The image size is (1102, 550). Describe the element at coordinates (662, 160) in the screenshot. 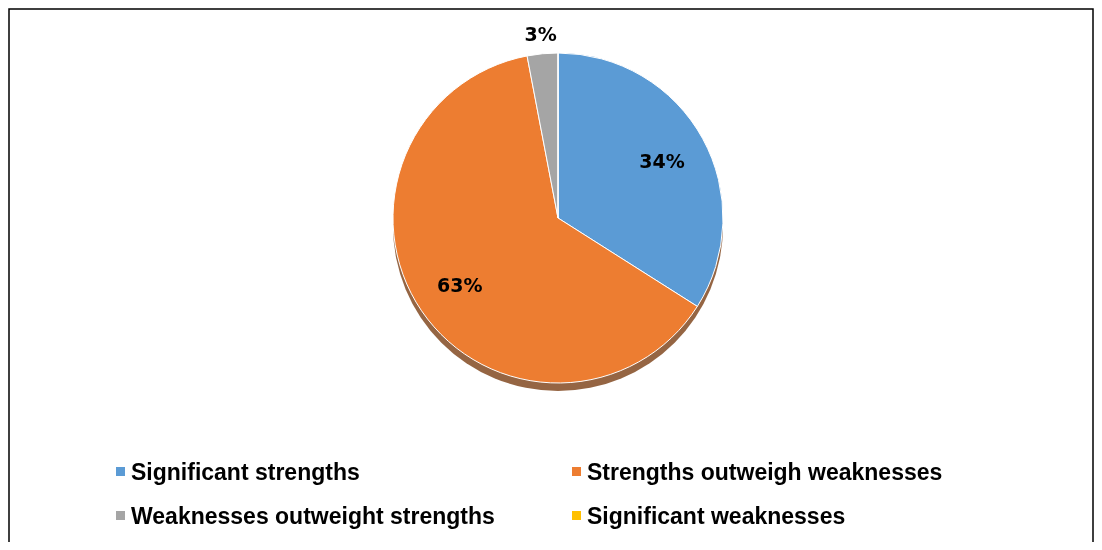

I see `data-label: 34%` at that location.